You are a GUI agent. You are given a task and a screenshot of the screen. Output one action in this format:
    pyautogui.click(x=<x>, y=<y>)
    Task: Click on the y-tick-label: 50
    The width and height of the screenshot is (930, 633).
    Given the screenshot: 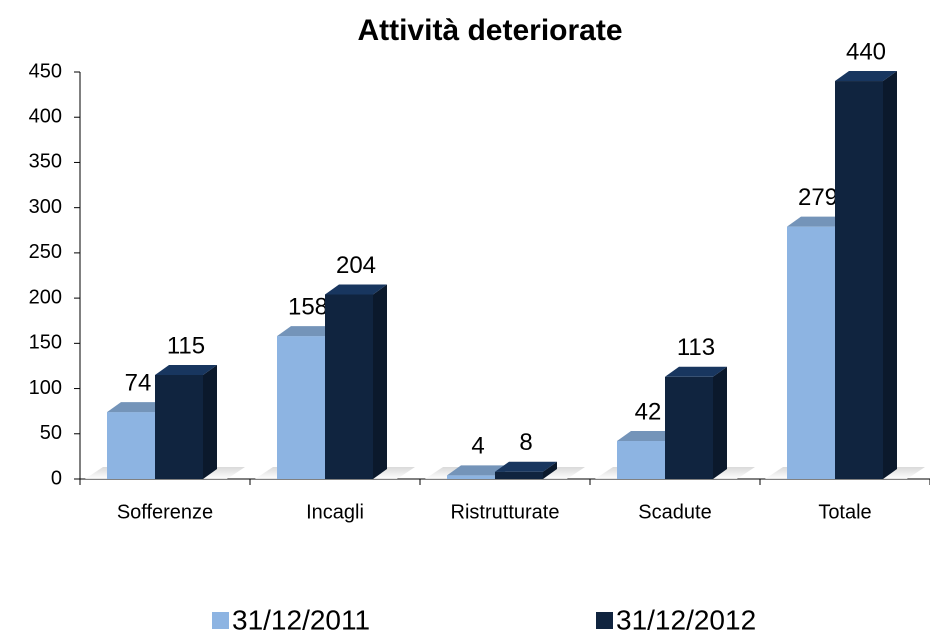 What is the action you would take?
    pyautogui.click(x=51, y=433)
    